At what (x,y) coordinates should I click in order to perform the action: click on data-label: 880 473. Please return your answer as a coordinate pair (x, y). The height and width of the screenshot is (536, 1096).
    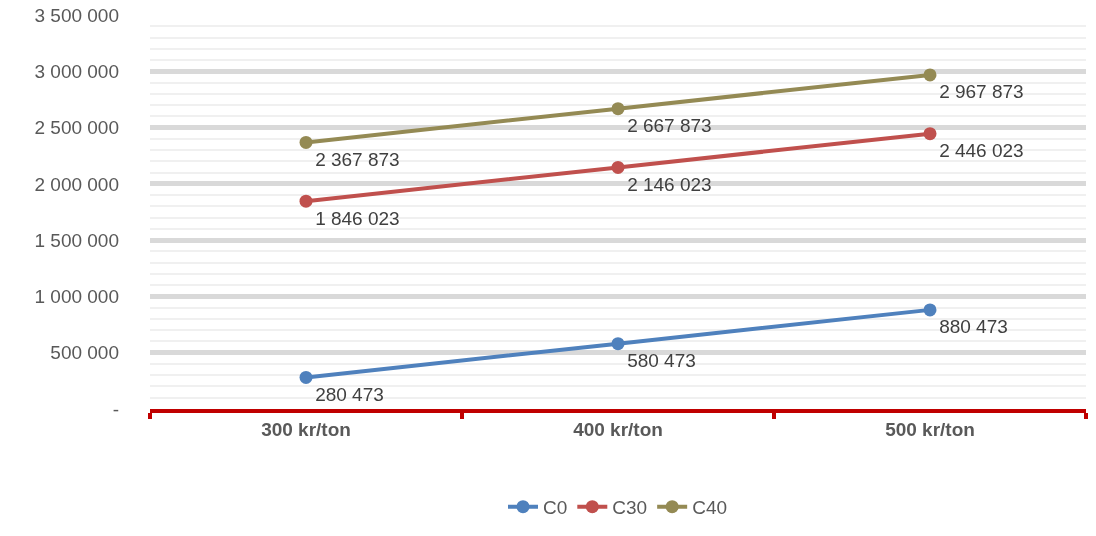
    Looking at the image, I should click on (973, 327).